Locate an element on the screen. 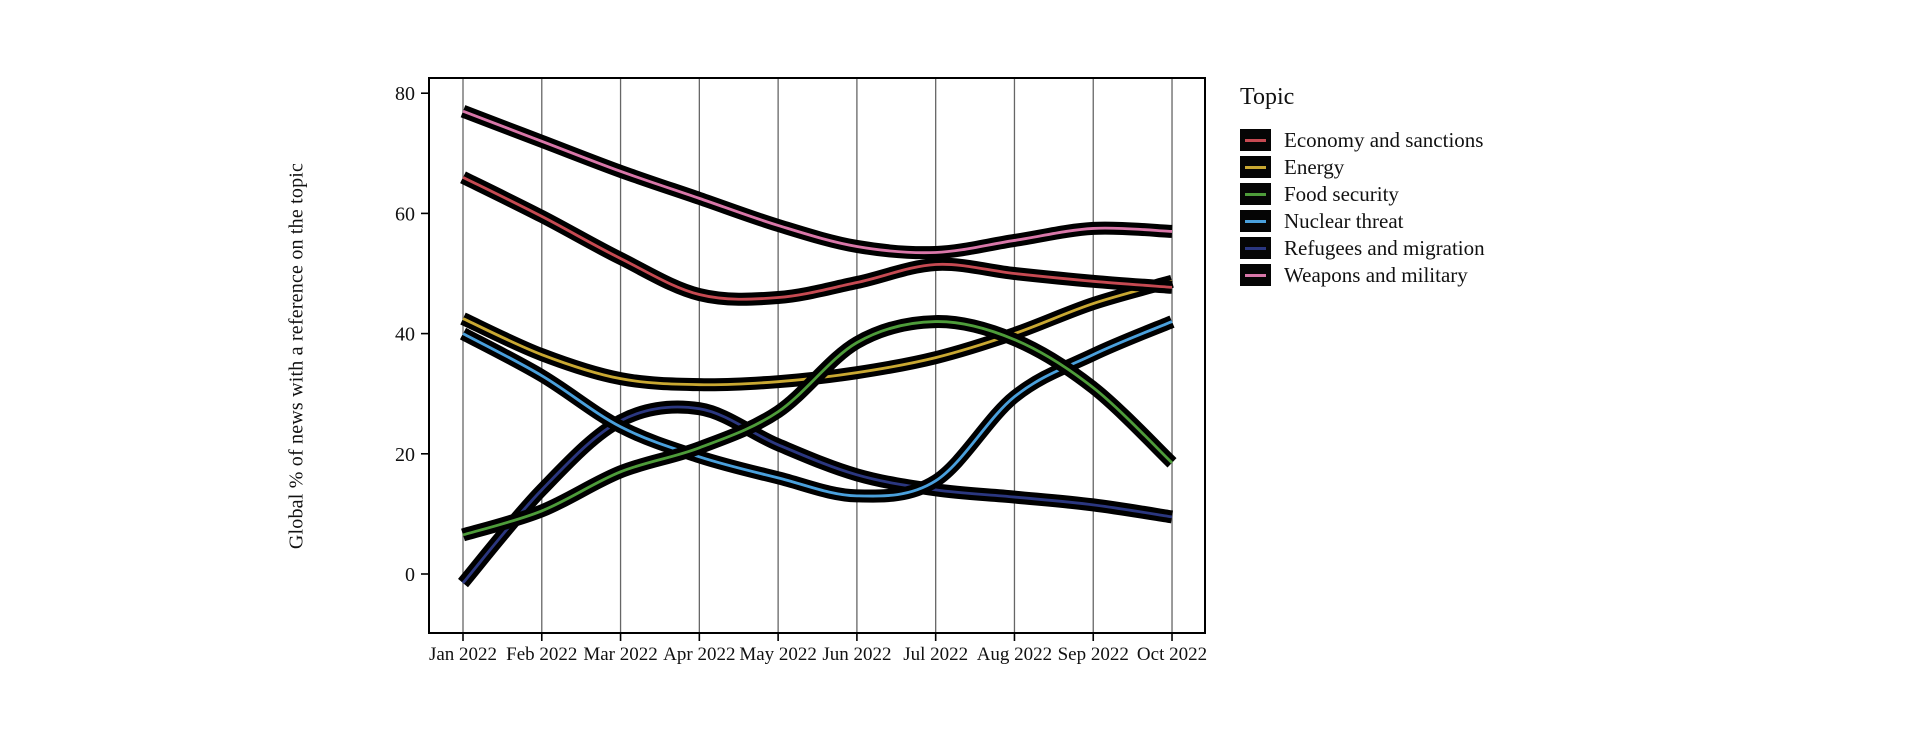 Image resolution: width=1920 pixels, height=740 pixels. legend-item-weapons-and-military: Weapons and military is located at coordinates (1420, 274).